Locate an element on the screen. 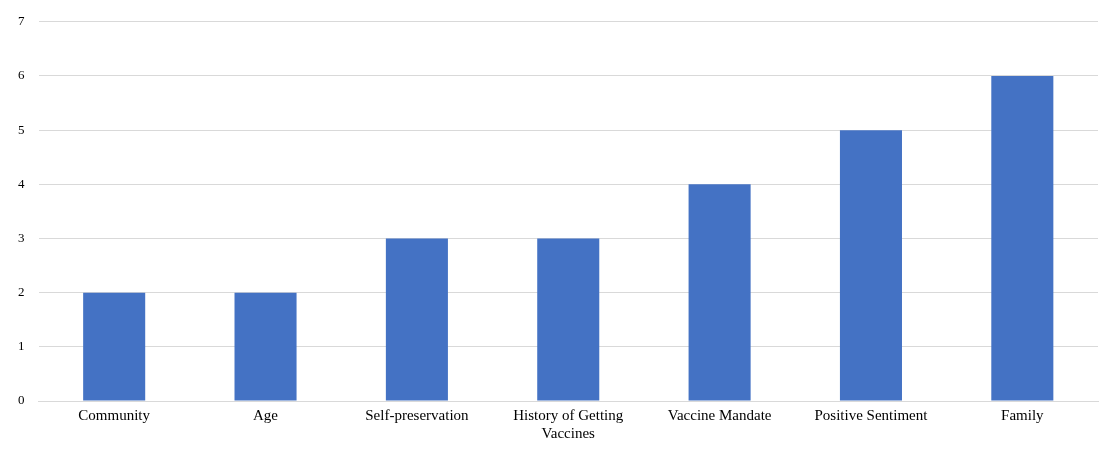 Image resolution: width=1108 pixels, height=453 pixels. y-tick-label: 2 is located at coordinates (21, 292).